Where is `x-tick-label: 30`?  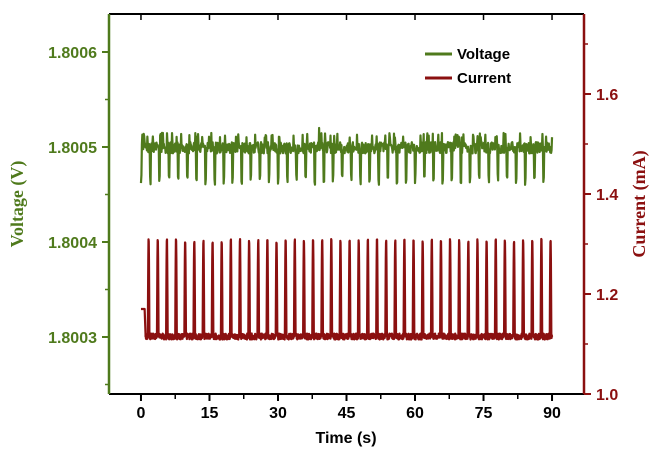 x-tick-label: 30 is located at coordinates (278, 413).